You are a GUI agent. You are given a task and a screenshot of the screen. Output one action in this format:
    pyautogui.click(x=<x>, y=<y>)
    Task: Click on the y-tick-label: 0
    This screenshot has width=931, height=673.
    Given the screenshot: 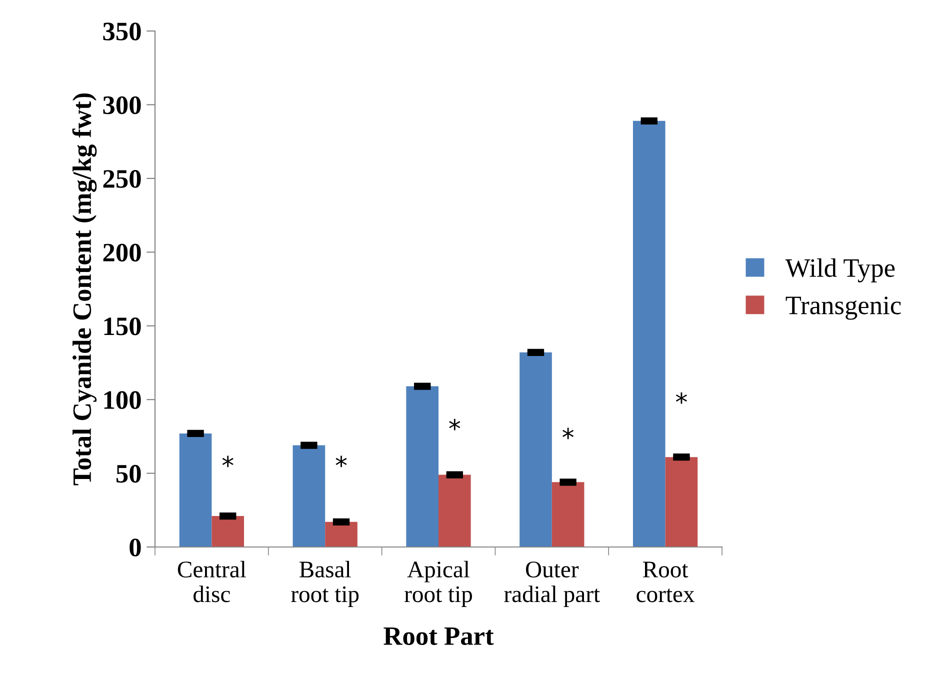 What is the action you would take?
    pyautogui.click(x=135, y=547)
    